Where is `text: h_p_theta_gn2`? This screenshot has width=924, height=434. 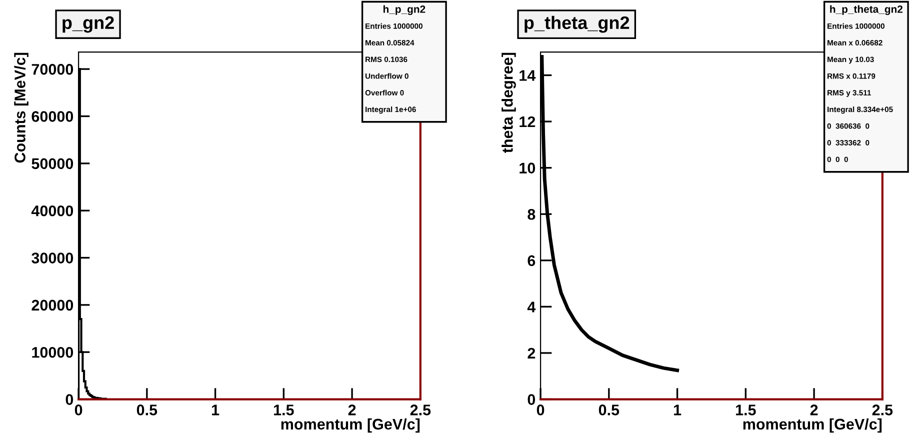
text: h_p_theta_gn2 is located at coordinates (866, 10).